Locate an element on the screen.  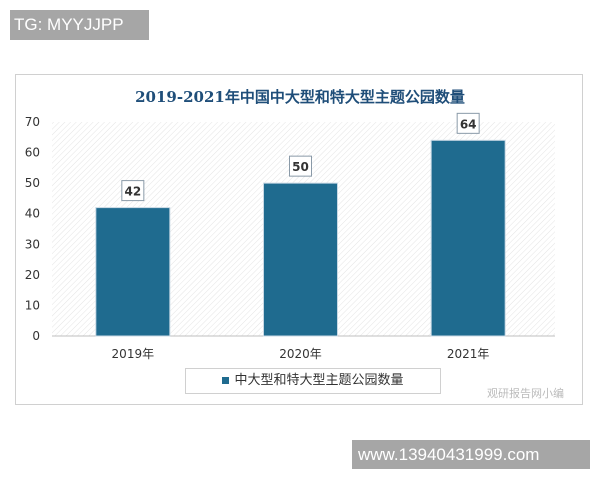
legend-label: 中大型和特大型主题公园数量 is located at coordinates (319, 380).